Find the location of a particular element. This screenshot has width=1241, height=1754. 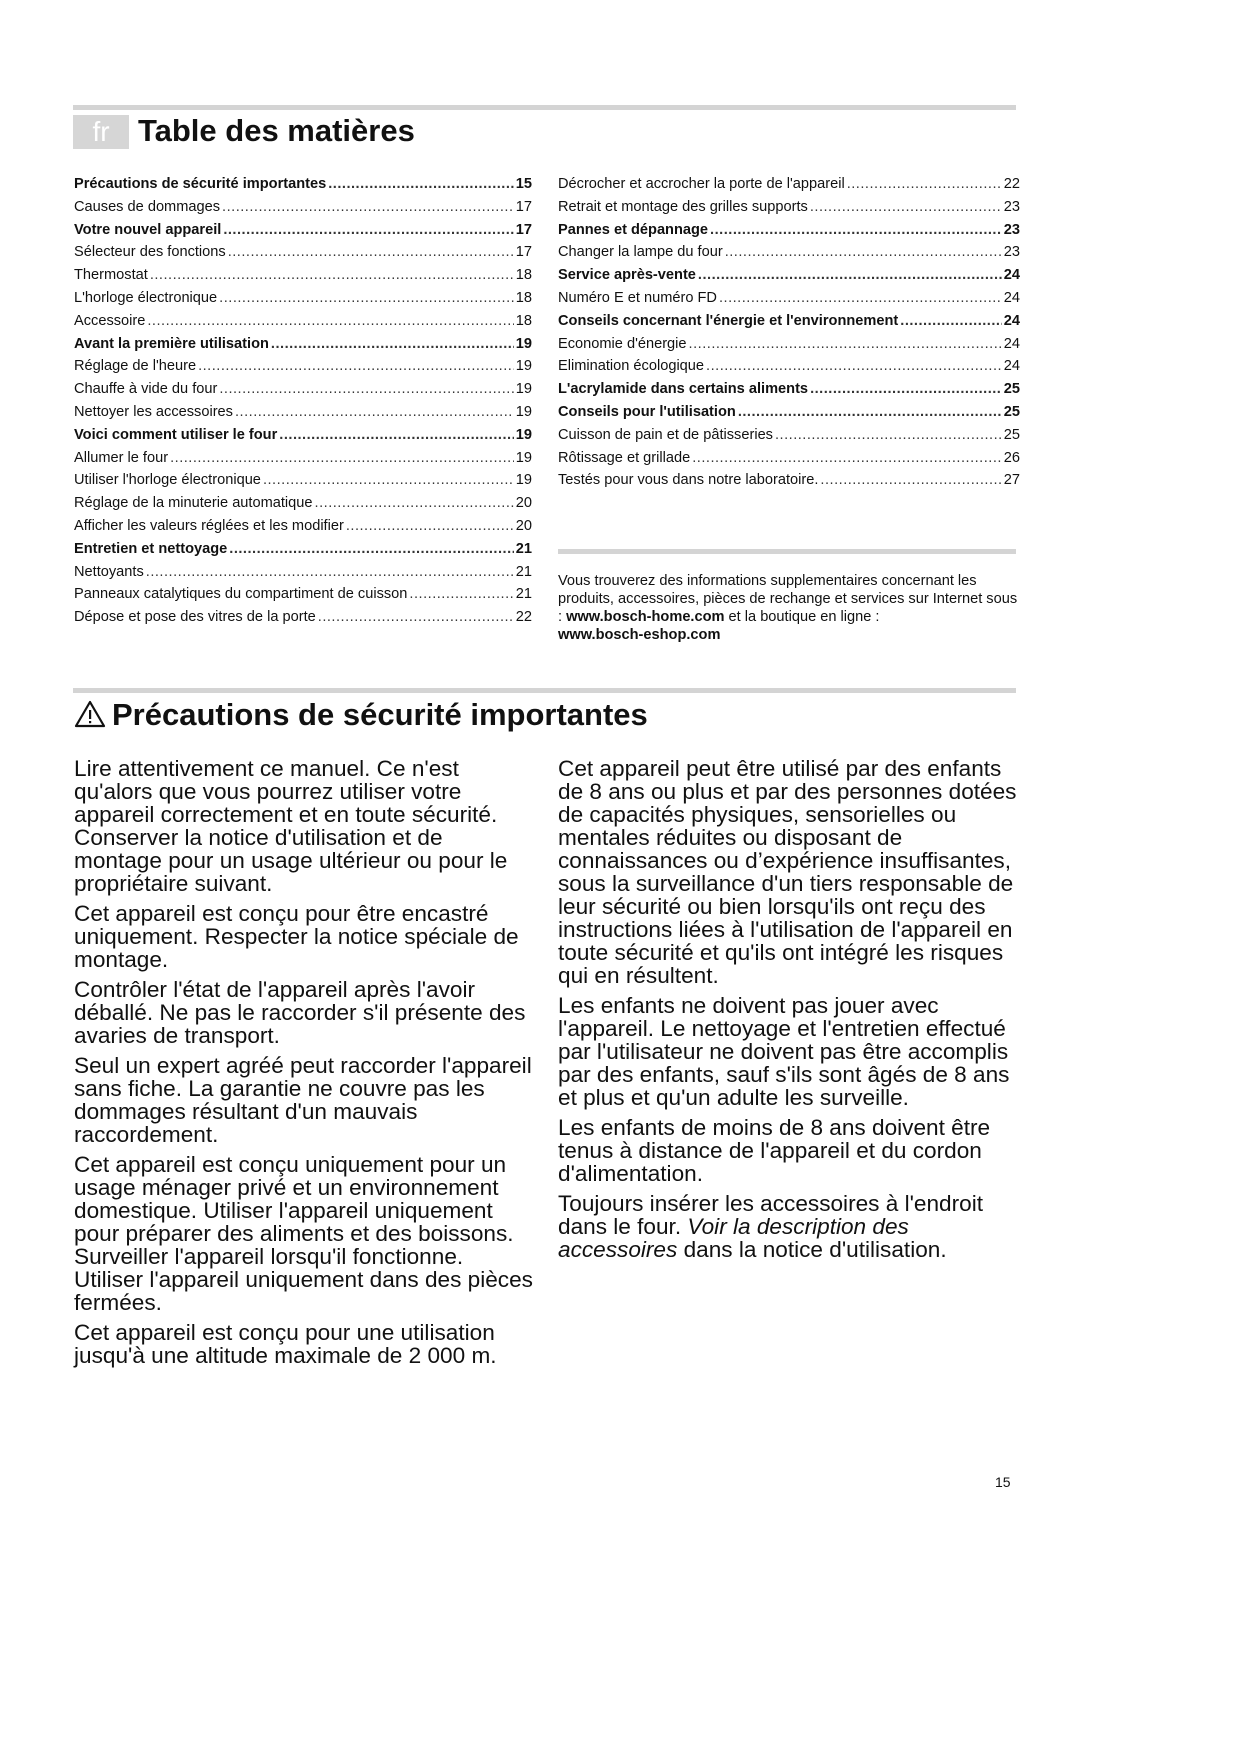

toc-entry: Economie d'énergie 24 is located at coordinates (789, 344).